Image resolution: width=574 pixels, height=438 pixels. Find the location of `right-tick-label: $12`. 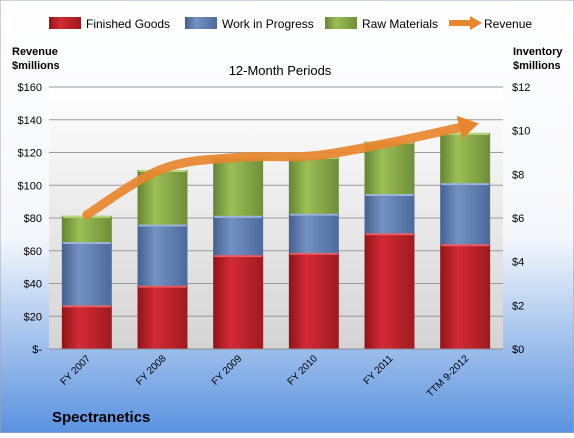

right-tick-label: $12 is located at coordinates (521, 88).